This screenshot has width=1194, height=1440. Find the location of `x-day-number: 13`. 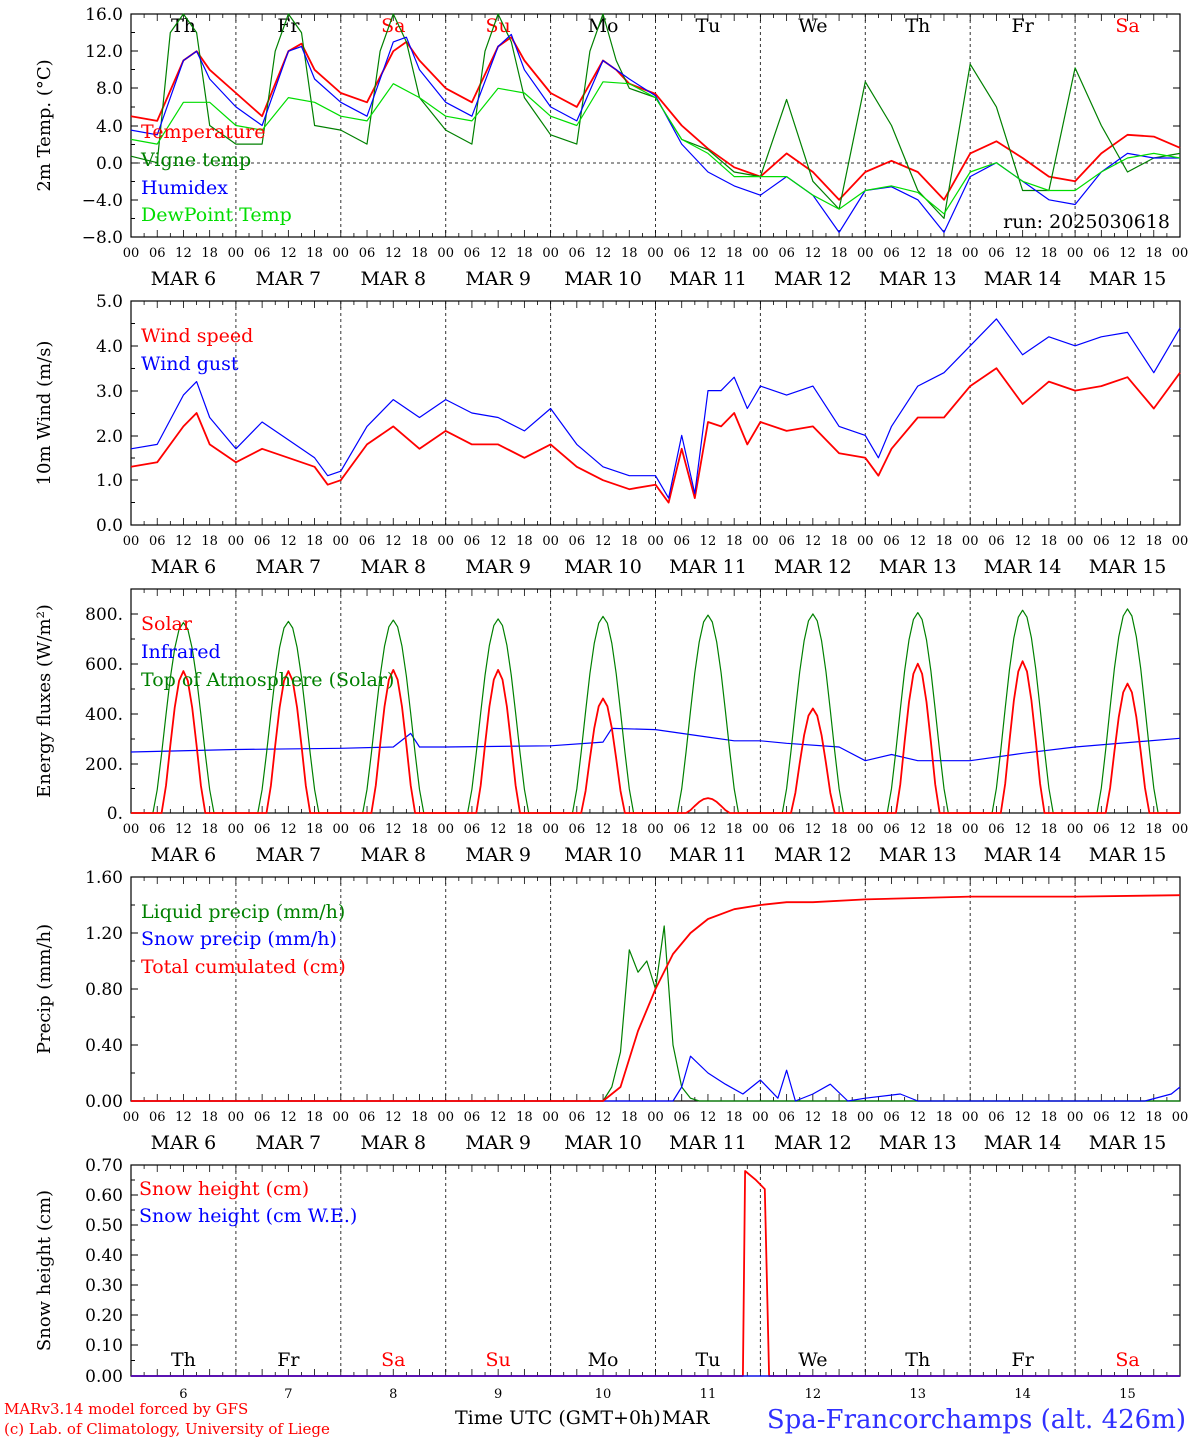

x-day-number: 13 is located at coordinates (917, 1394).